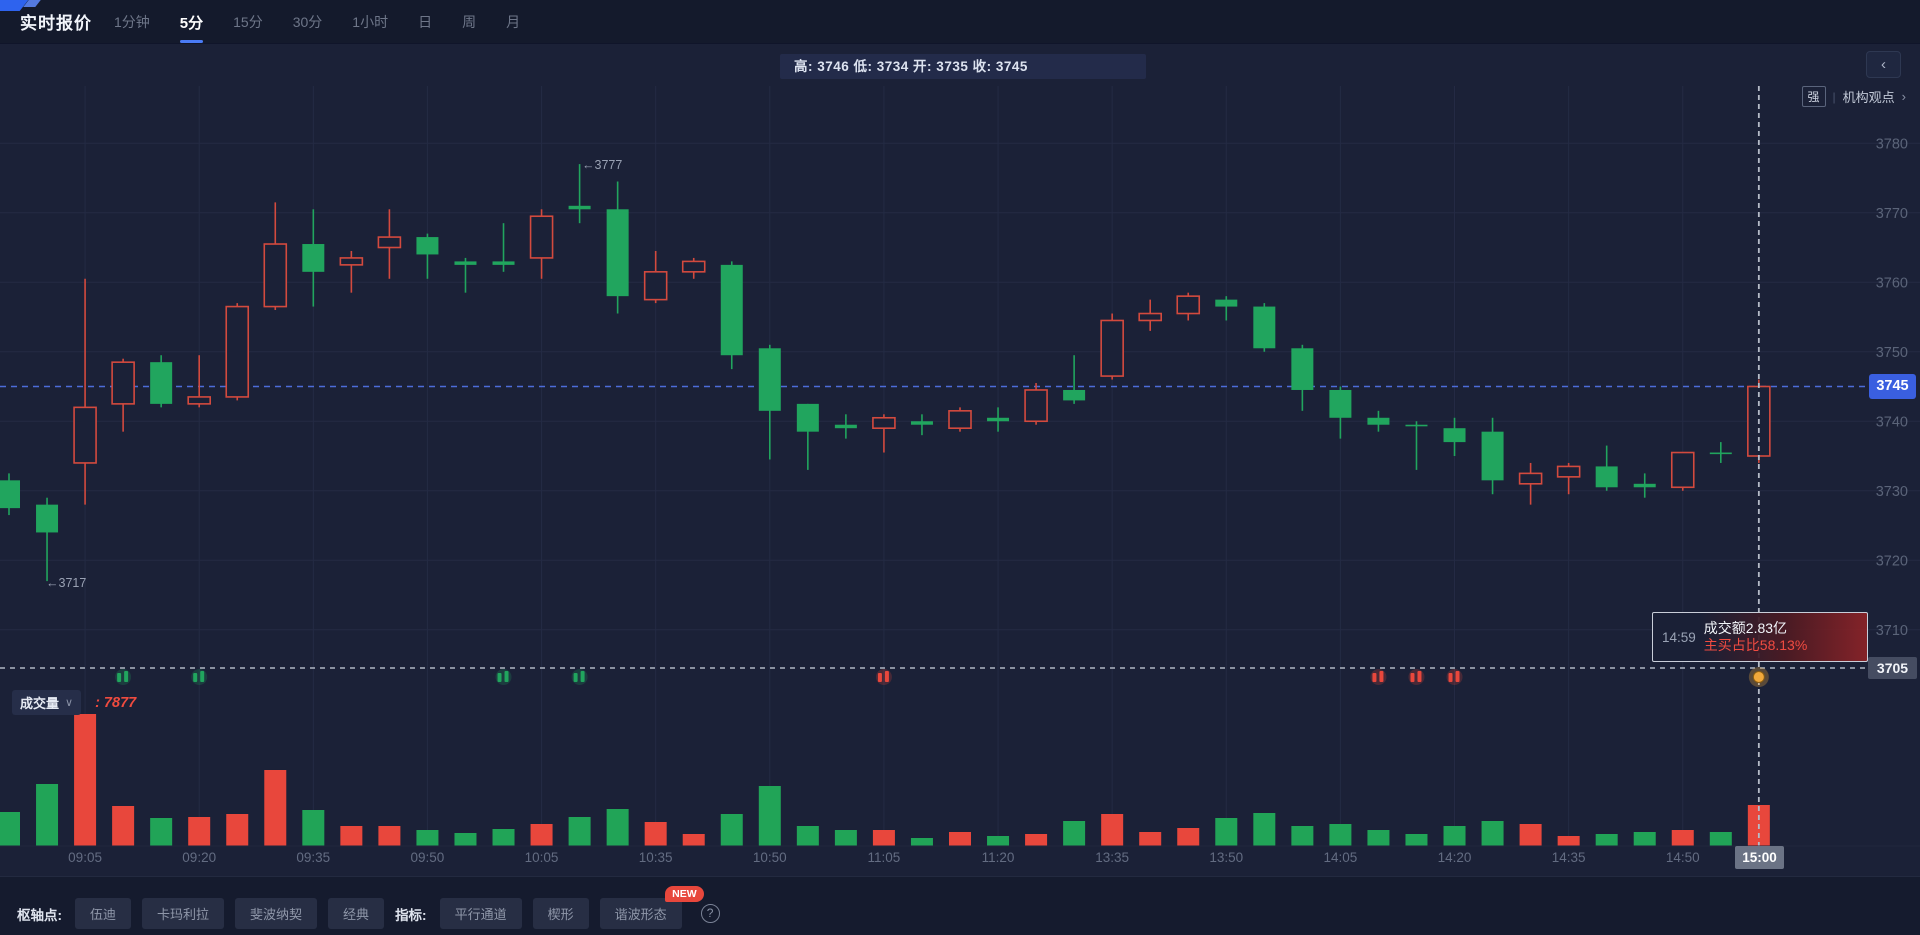  I want to click on svg-text: 13:50, so click(1226, 857).